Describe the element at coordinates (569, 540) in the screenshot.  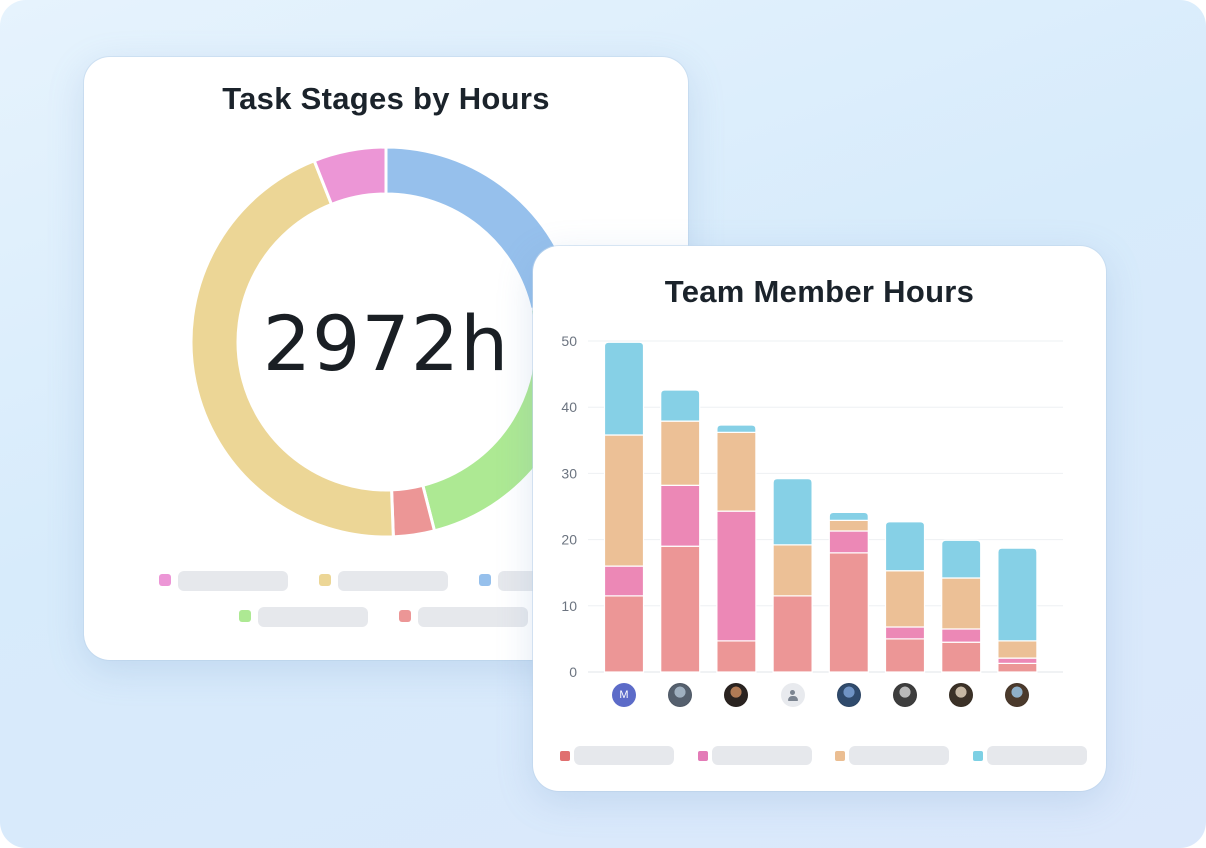
I see `y-tick-label: 20` at that location.